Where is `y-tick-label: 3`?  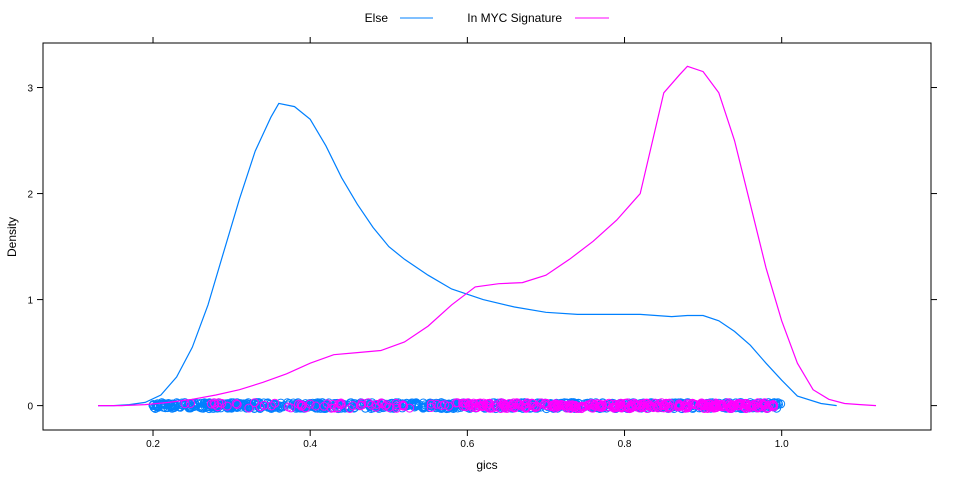 y-tick-label: 3 is located at coordinates (30, 89).